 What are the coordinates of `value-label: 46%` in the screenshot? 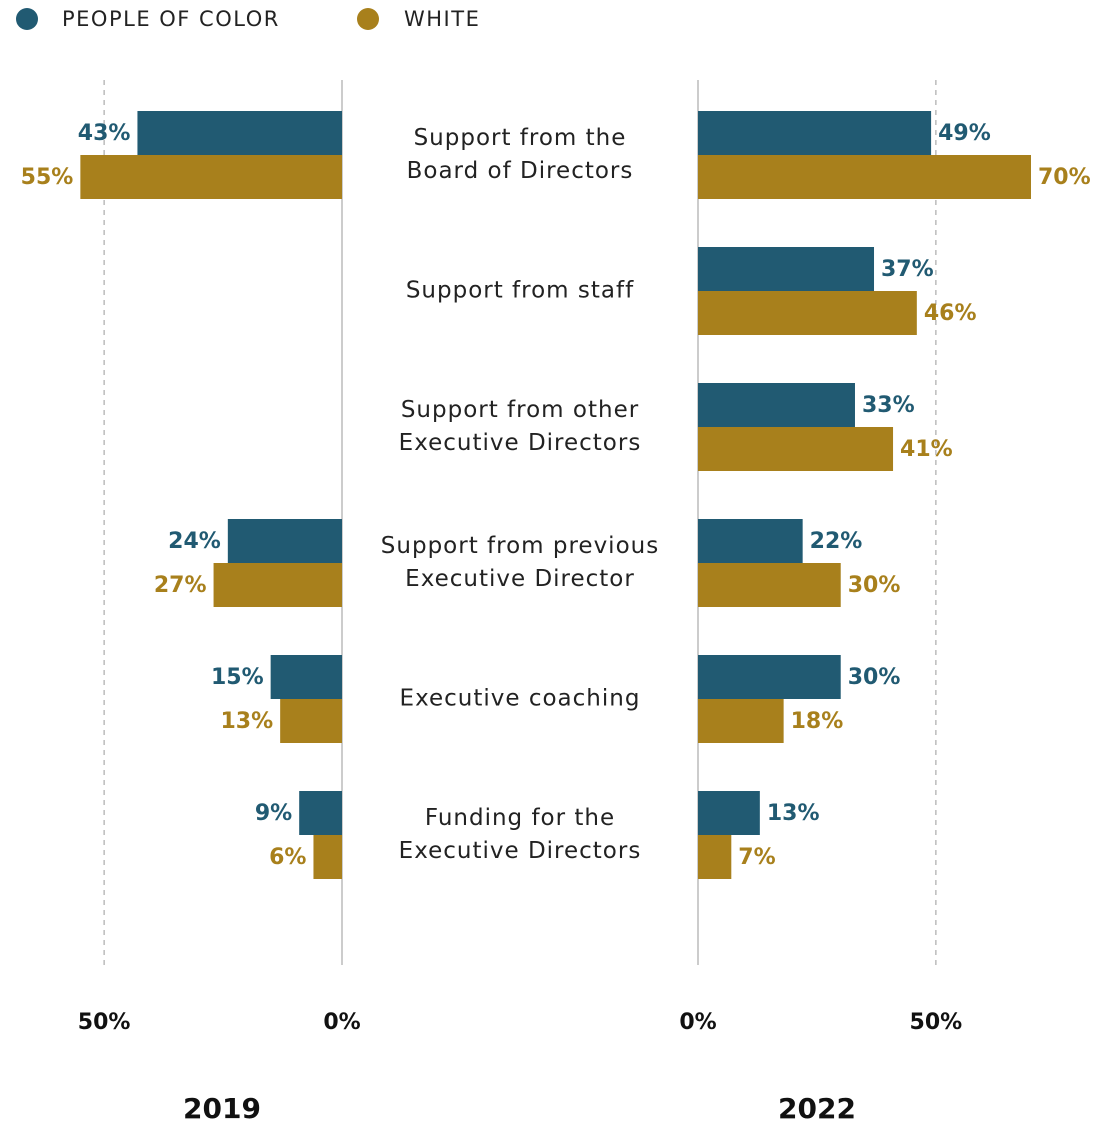 It's located at (950, 313).